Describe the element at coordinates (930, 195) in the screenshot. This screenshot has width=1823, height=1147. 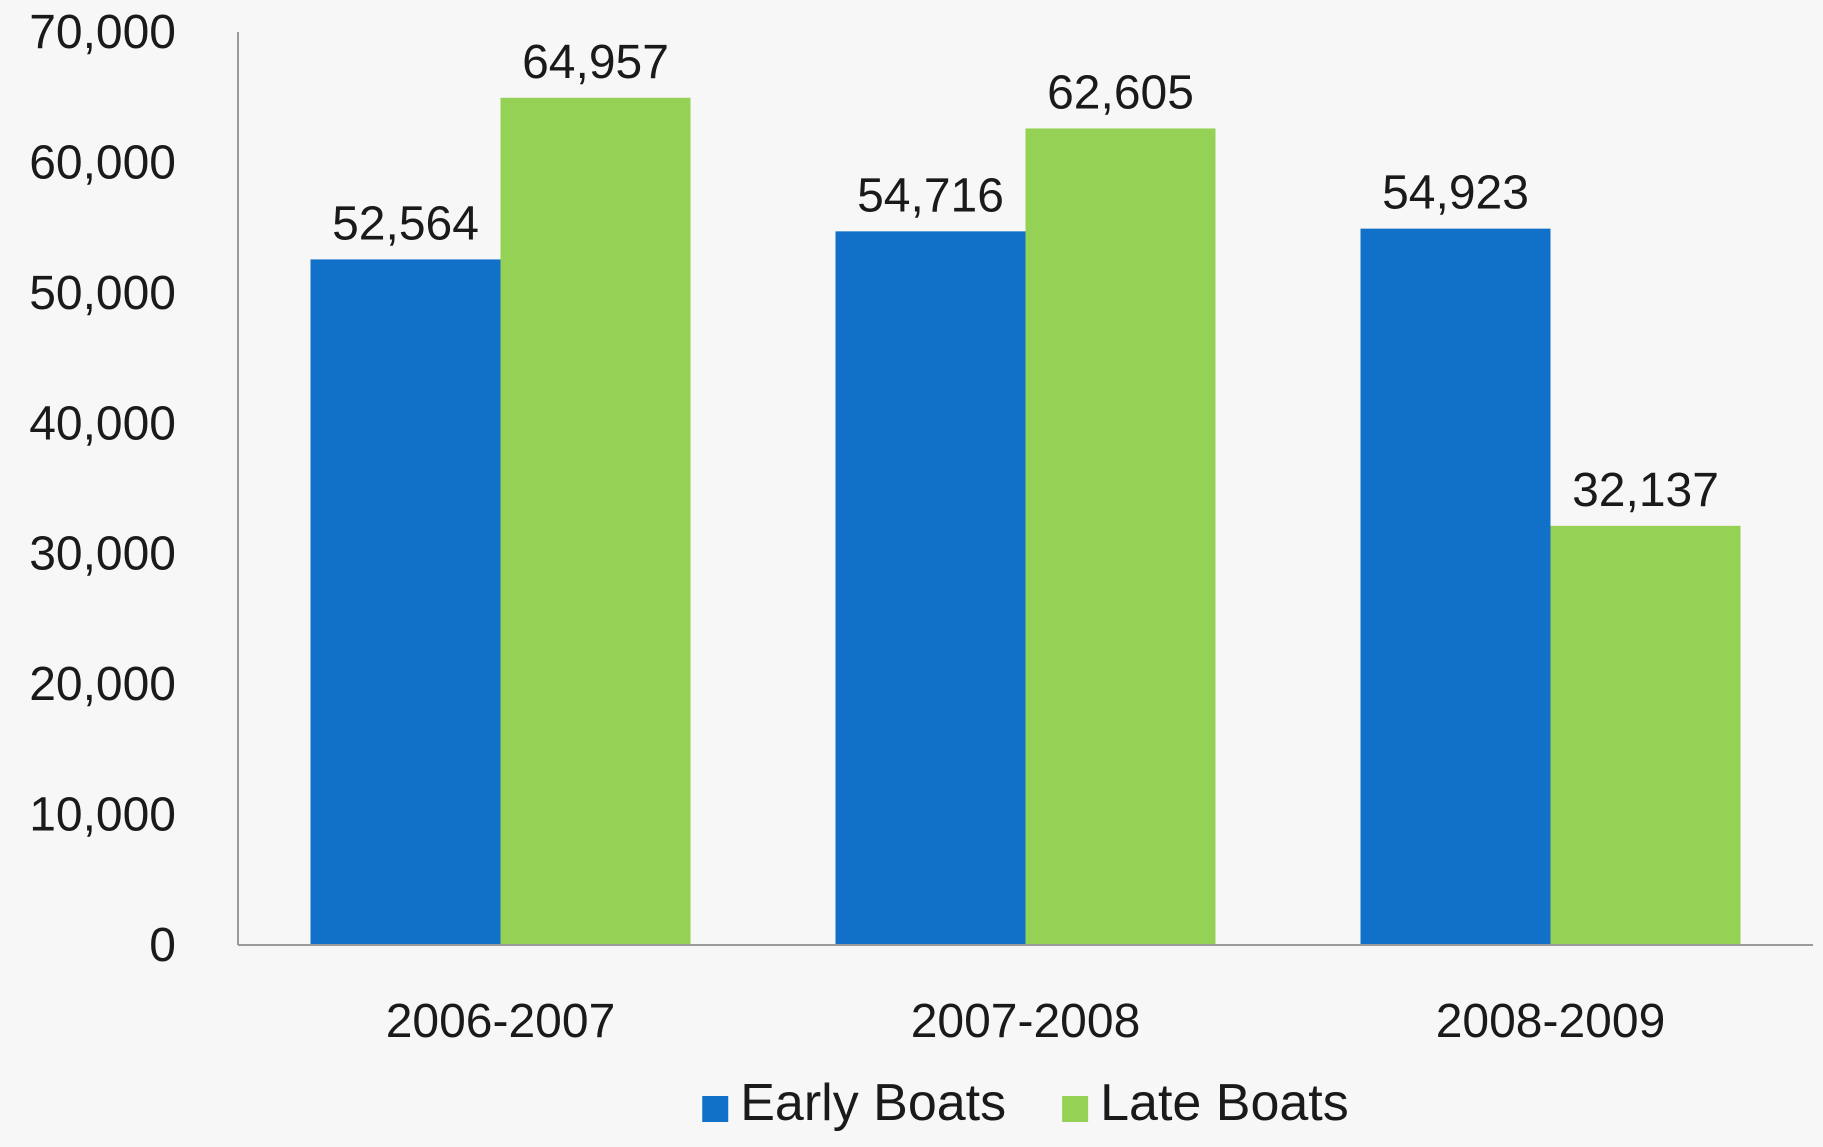
I see `data-label: 54,716` at that location.